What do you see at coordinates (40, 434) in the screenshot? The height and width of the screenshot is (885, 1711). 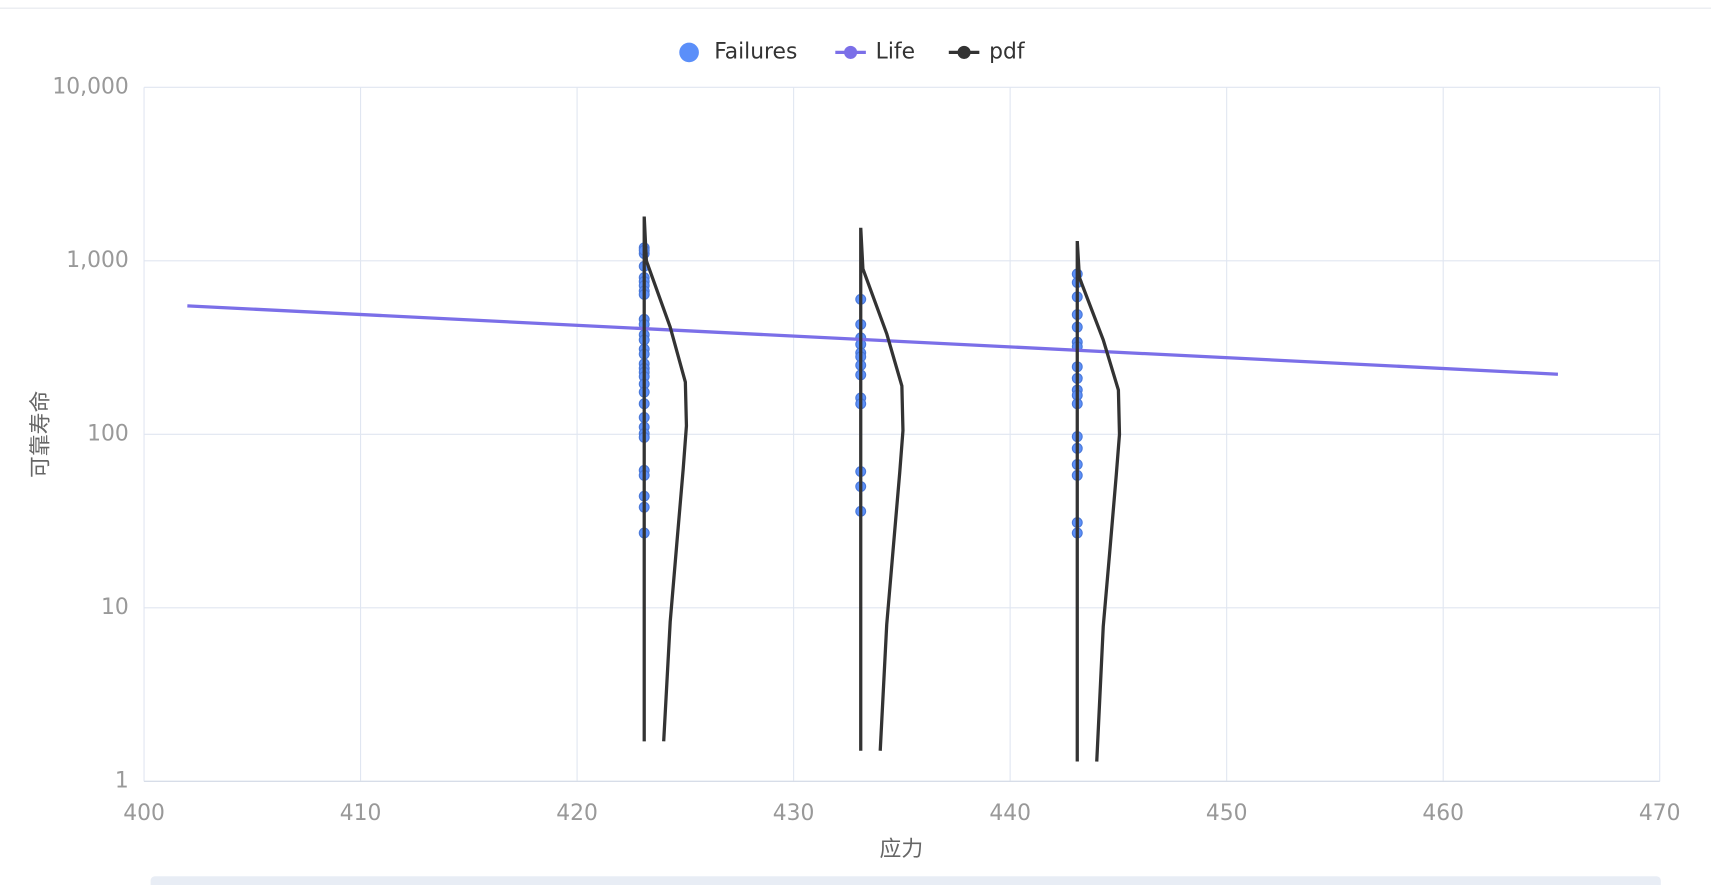 I see `y-axis-label: 可靠寿命` at bounding box center [40, 434].